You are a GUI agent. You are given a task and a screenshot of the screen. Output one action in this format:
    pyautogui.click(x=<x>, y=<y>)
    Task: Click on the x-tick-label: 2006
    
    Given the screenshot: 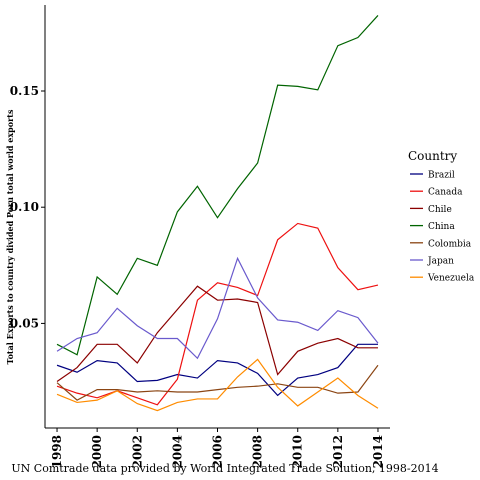 What is the action you would take?
    pyautogui.click(x=218, y=451)
    